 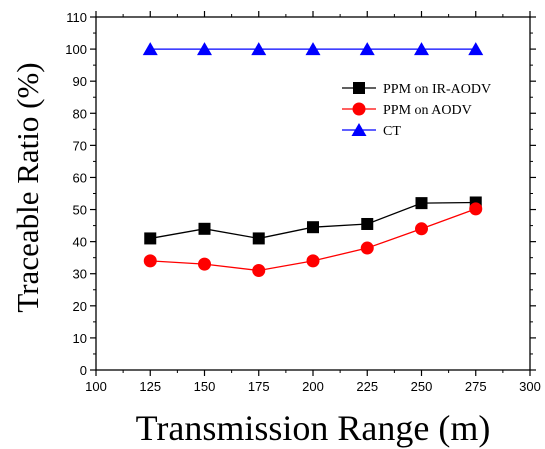 What do you see at coordinates (313, 220) in the screenshot?
I see `series-ppm-on-ir-aodv` at bounding box center [313, 220].